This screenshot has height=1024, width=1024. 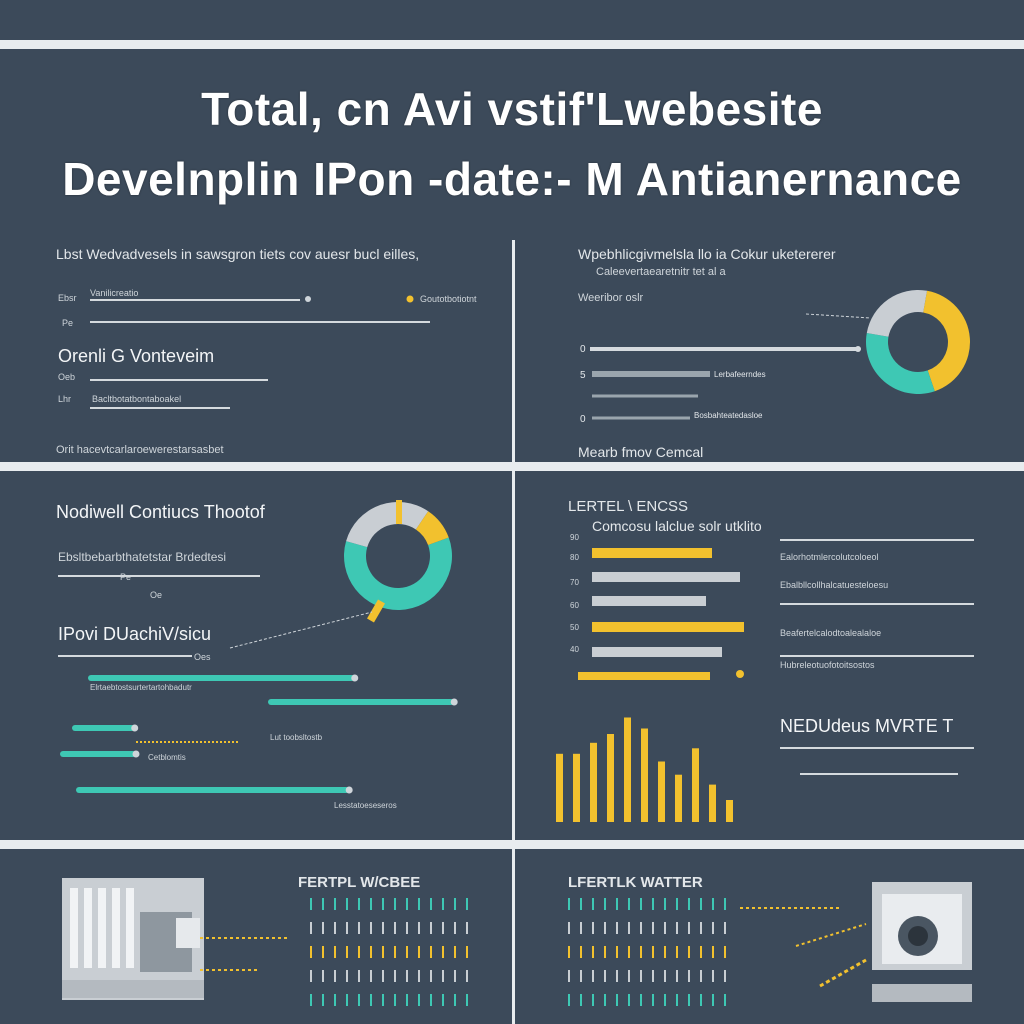 What do you see at coordinates (856, 942) in the screenshot?
I see `monitor-illustration` at bounding box center [856, 942].